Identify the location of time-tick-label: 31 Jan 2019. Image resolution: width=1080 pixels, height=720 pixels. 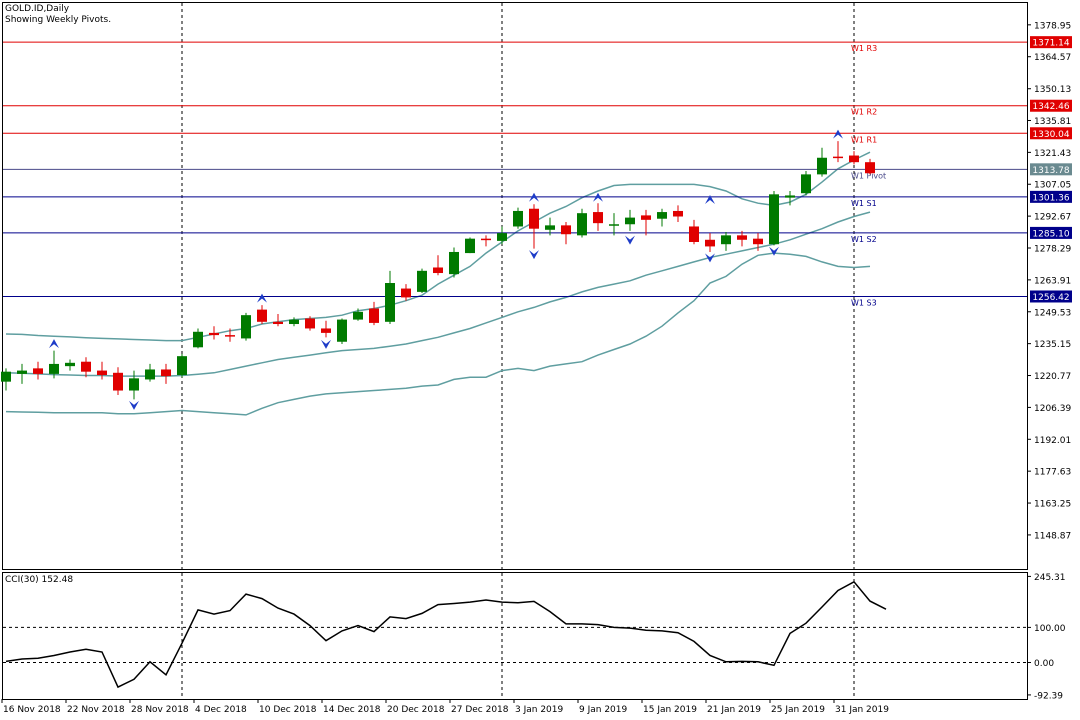
(862, 710).